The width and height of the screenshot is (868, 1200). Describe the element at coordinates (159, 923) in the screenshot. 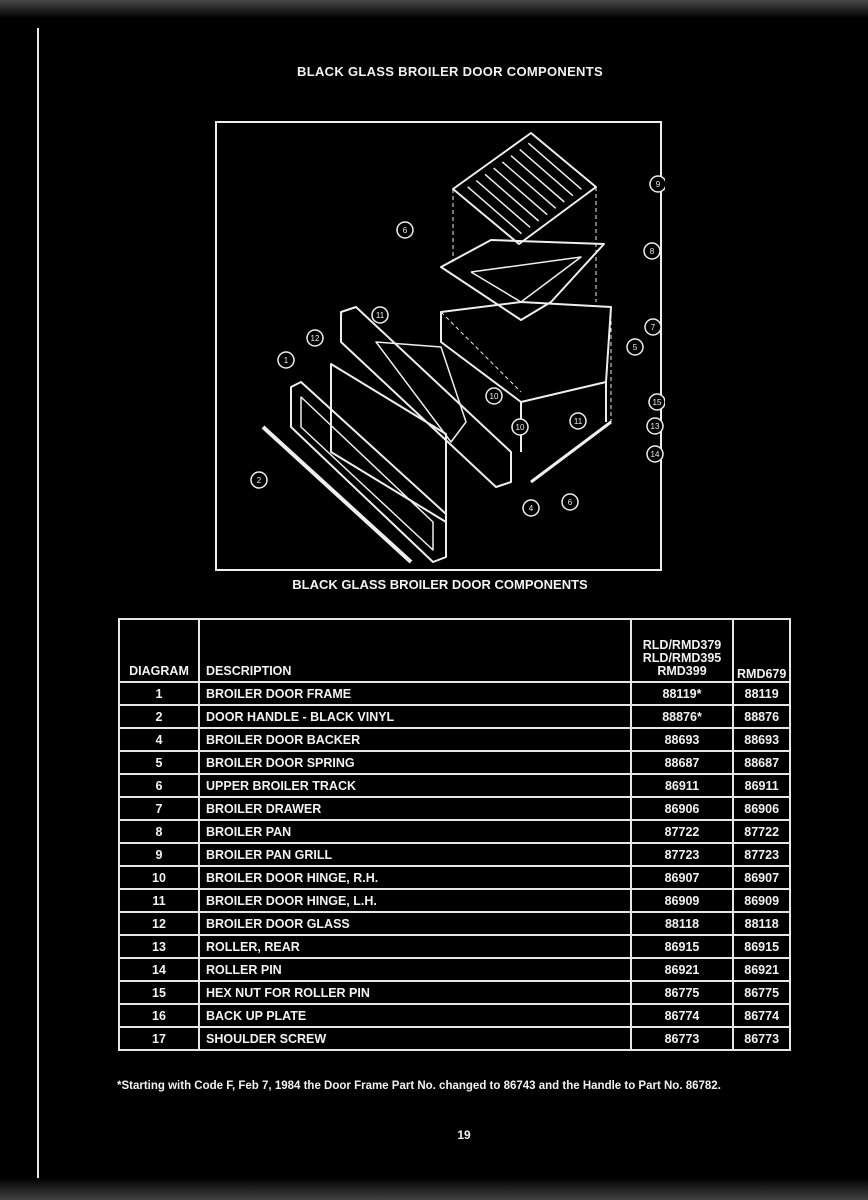

I see `cell-diagram: 12` at that location.